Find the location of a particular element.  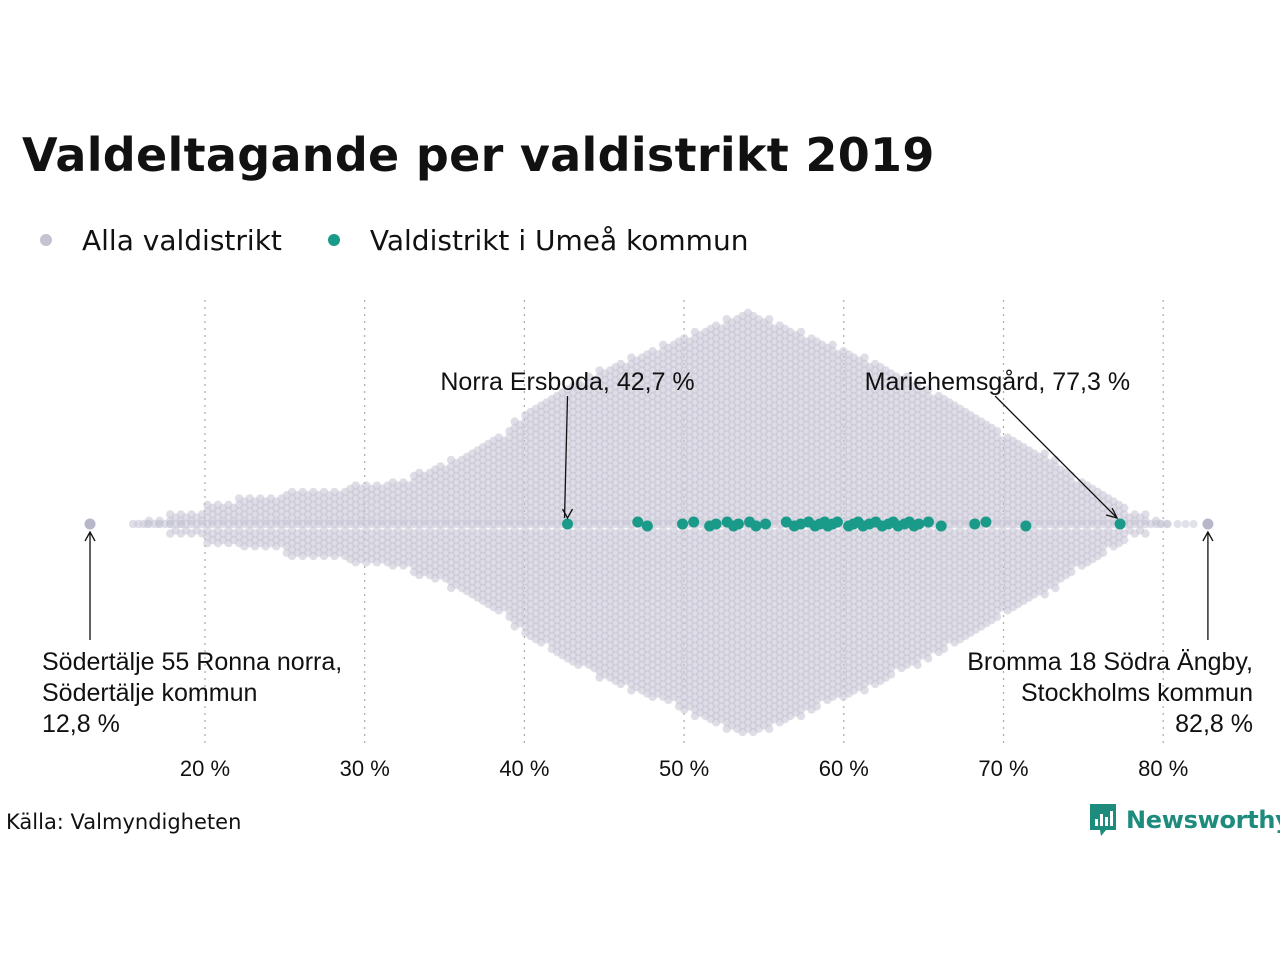

legend-label-all: Alla valdistrikt is located at coordinates (182, 240).